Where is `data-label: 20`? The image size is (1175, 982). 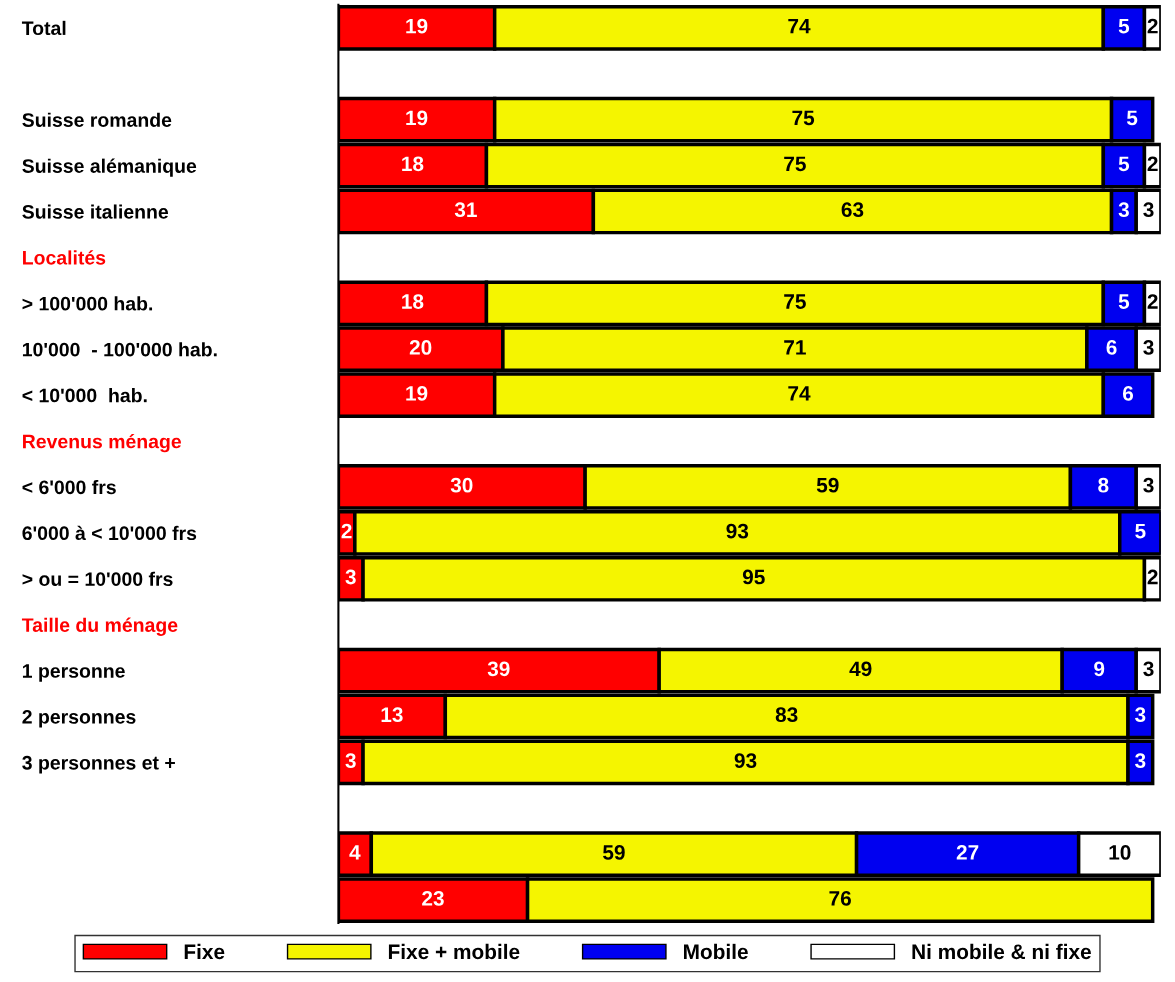
data-label: 20 is located at coordinates (420, 347).